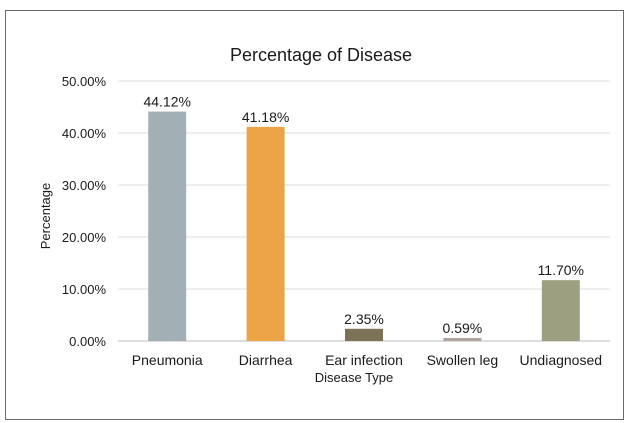  Describe the element at coordinates (354, 377) in the screenshot. I see `x-axis-title: Disease Type` at that location.